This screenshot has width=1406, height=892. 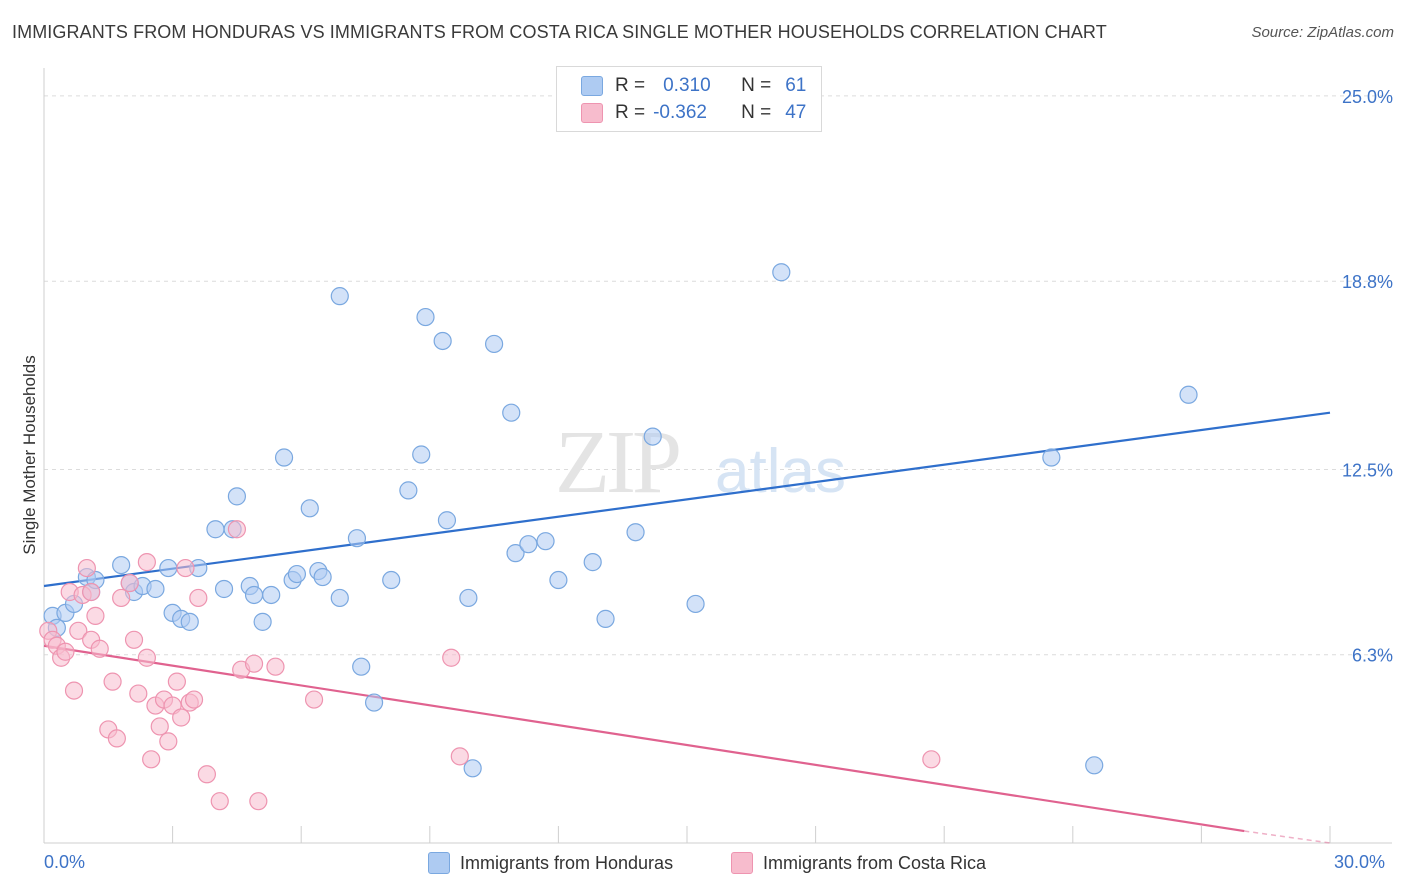 I want to click on correlation-legend: R = 0.310 N = 61 R = -0.362 N = 47, so click(x=689, y=99).